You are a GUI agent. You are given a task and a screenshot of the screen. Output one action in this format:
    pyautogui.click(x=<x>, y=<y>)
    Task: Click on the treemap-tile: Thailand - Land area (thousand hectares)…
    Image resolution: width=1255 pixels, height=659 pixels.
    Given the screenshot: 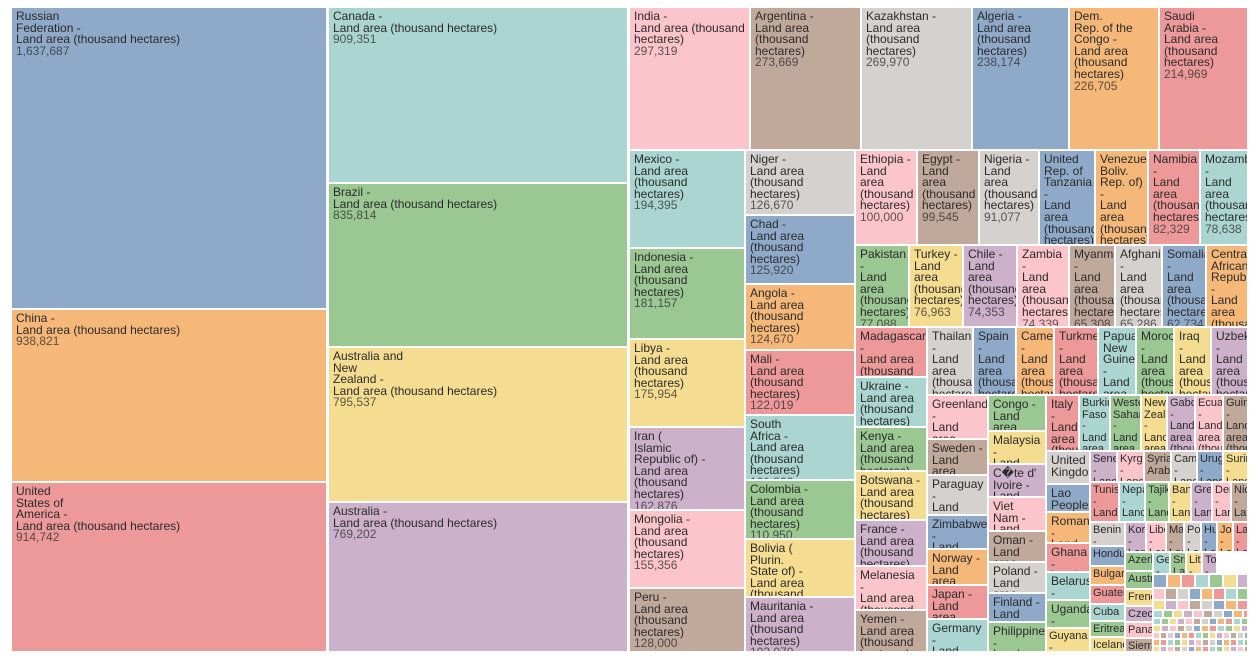 What is the action you would take?
    pyautogui.click(x=950, y=361)
    